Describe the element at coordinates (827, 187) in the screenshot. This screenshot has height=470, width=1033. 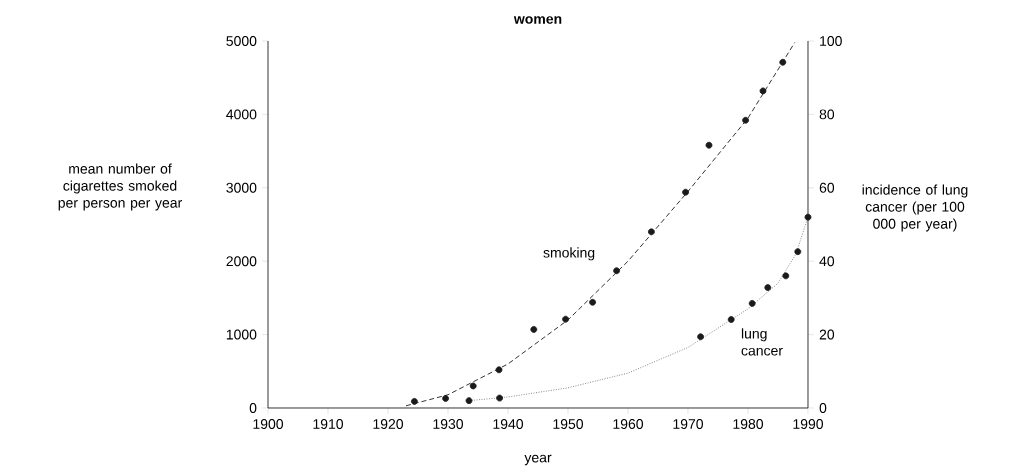
I see `y2-tick-label: 60` at that location.